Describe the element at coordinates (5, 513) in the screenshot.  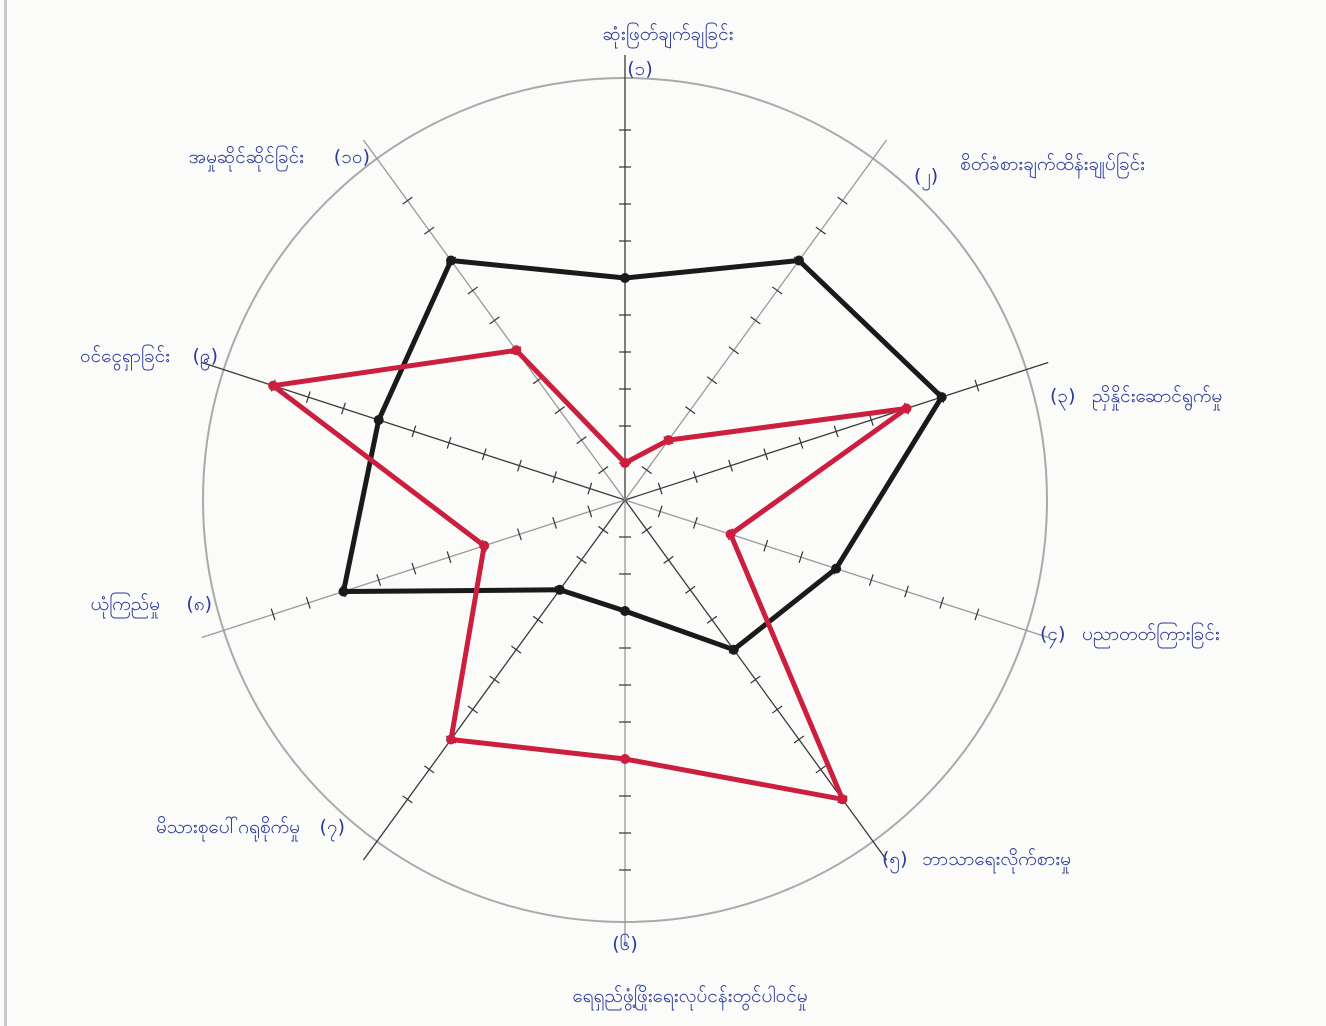
I see `scan-edge` at that location.